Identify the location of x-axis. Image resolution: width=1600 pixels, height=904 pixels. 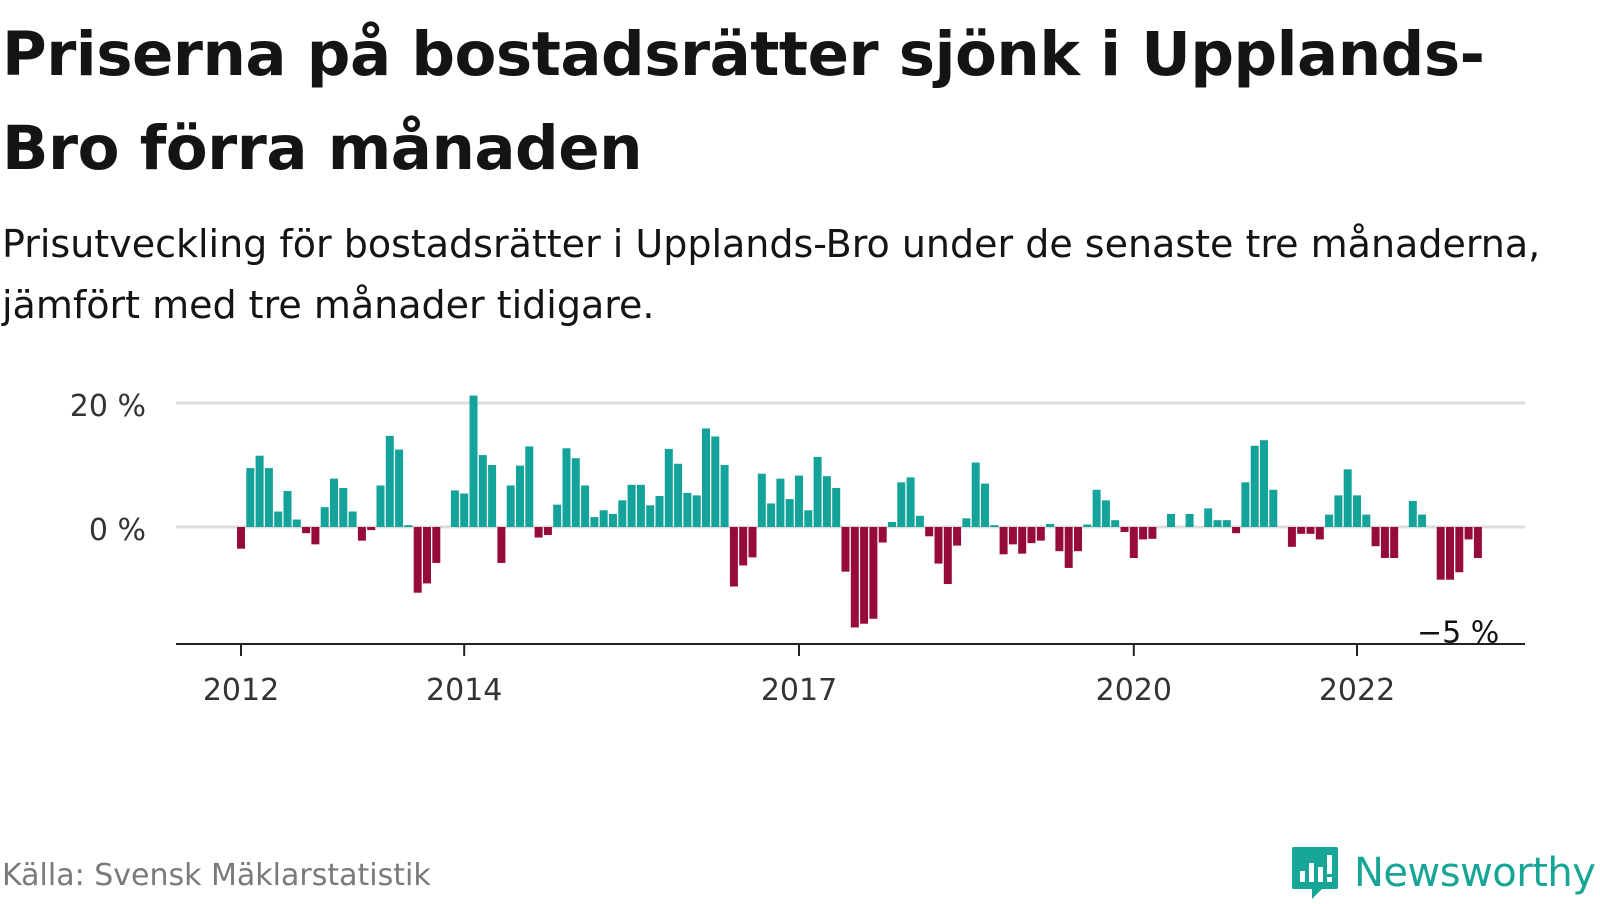
(850, 649).